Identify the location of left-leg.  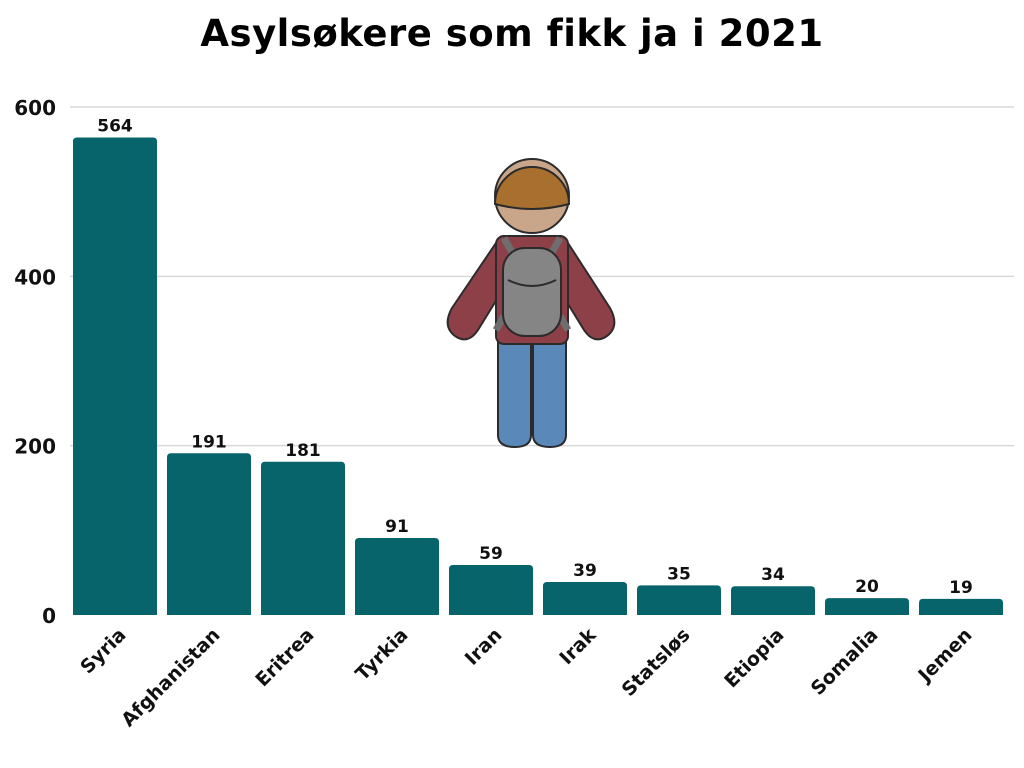
(514, 394).